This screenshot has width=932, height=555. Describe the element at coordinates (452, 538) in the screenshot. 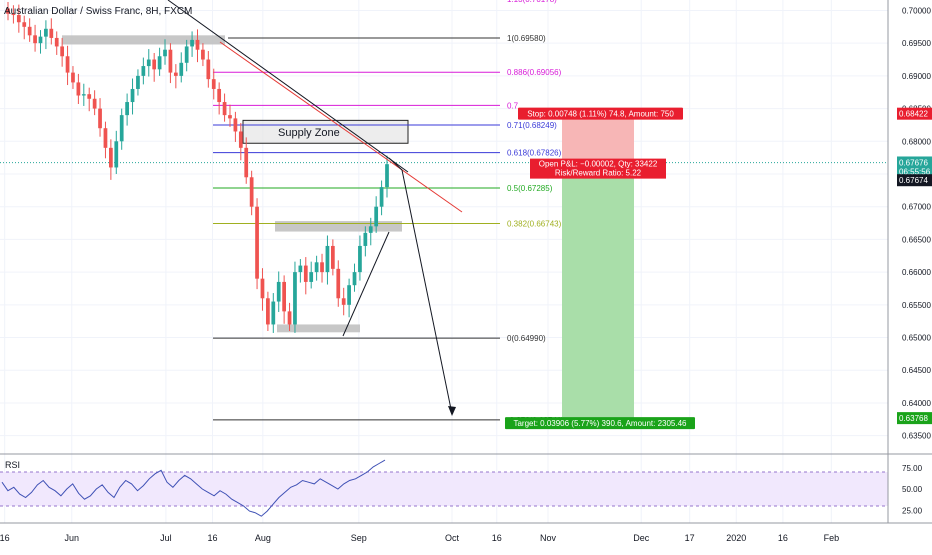

I see `time-tick-label: Oct` at that location.